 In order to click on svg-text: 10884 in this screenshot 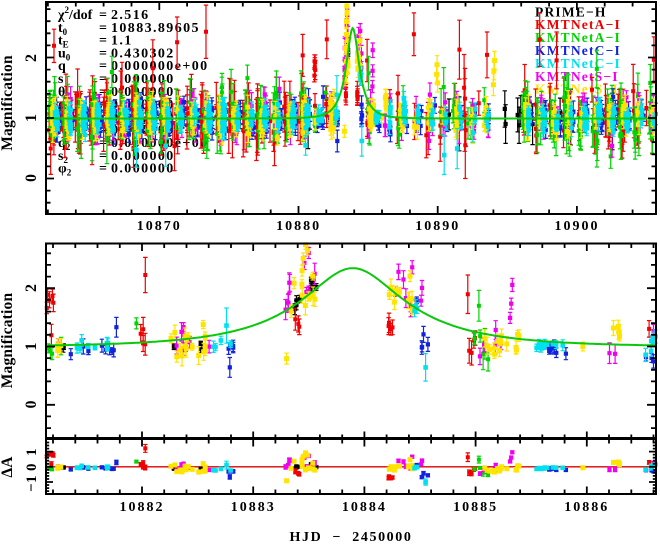, I will do `click(364, 507)`.